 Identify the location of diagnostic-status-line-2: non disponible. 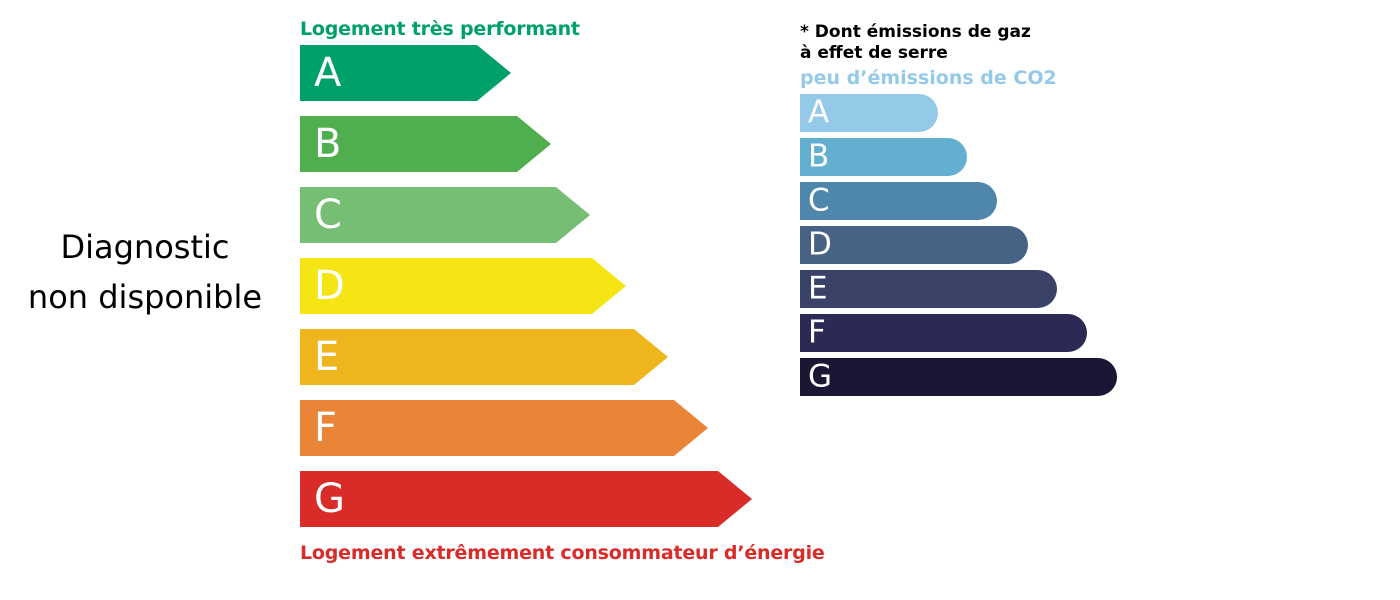
(145, 297).